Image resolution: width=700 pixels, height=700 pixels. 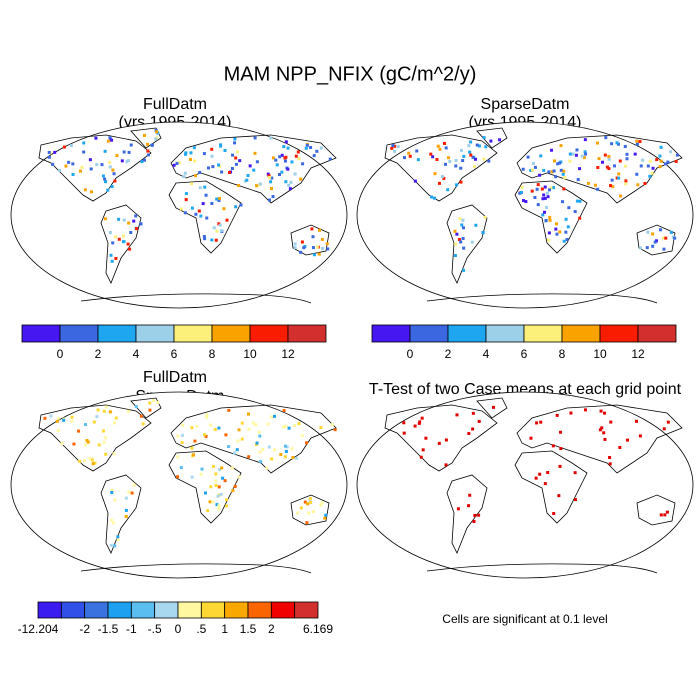 What do you see at coordinates (638, 354) in the screenshot?
I see `colorbar-label: 12` at bounding box center [638, 354].